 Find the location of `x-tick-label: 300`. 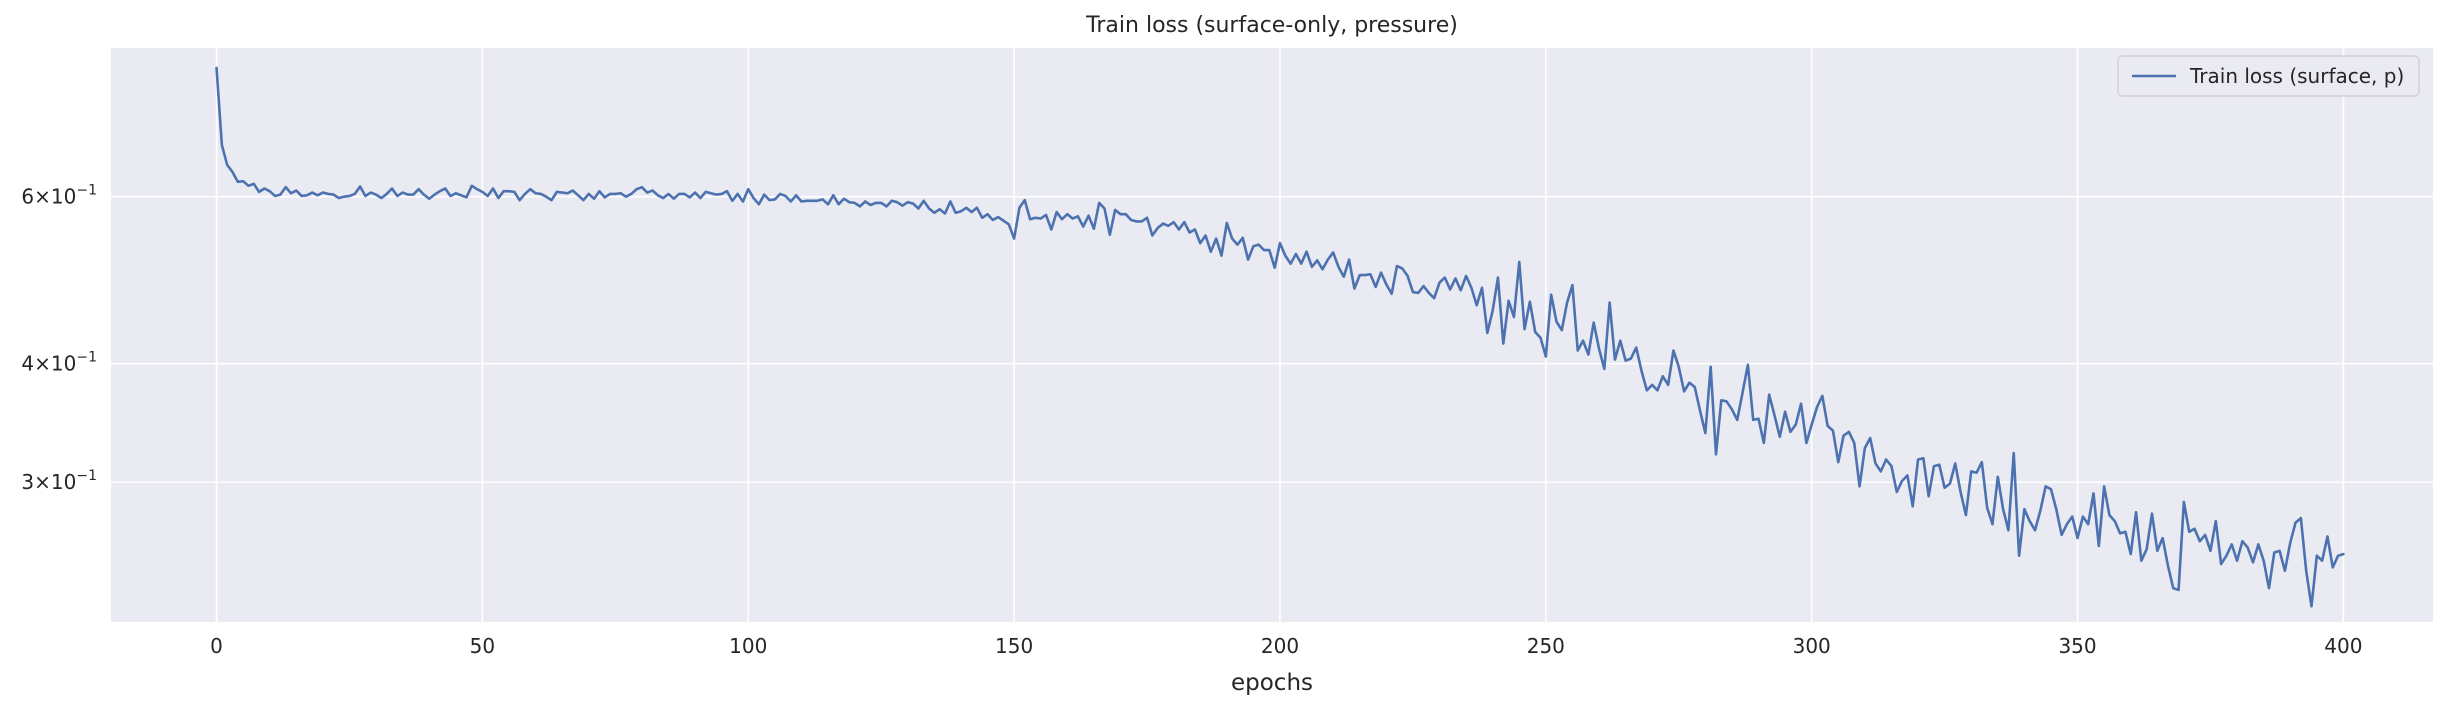

x-tick-label: 300 is located at coordinates (1812, 646).